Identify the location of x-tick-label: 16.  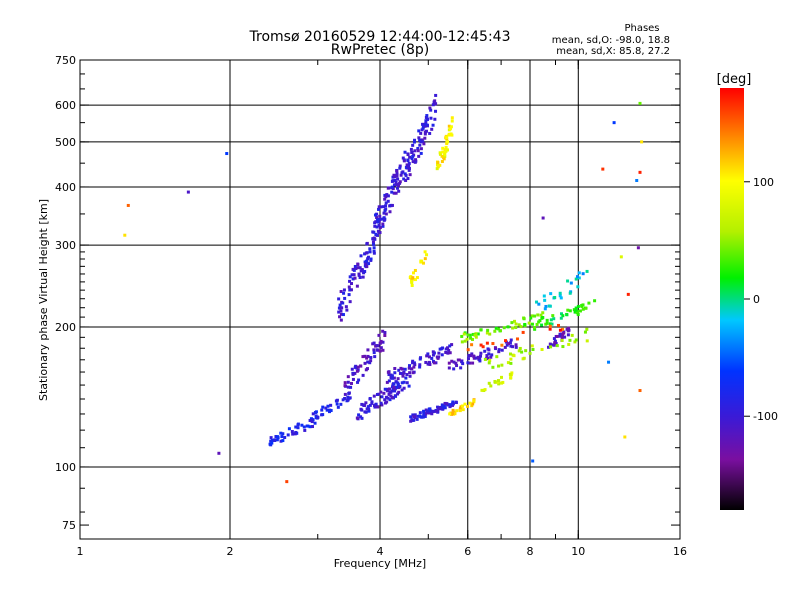
(680, 551).